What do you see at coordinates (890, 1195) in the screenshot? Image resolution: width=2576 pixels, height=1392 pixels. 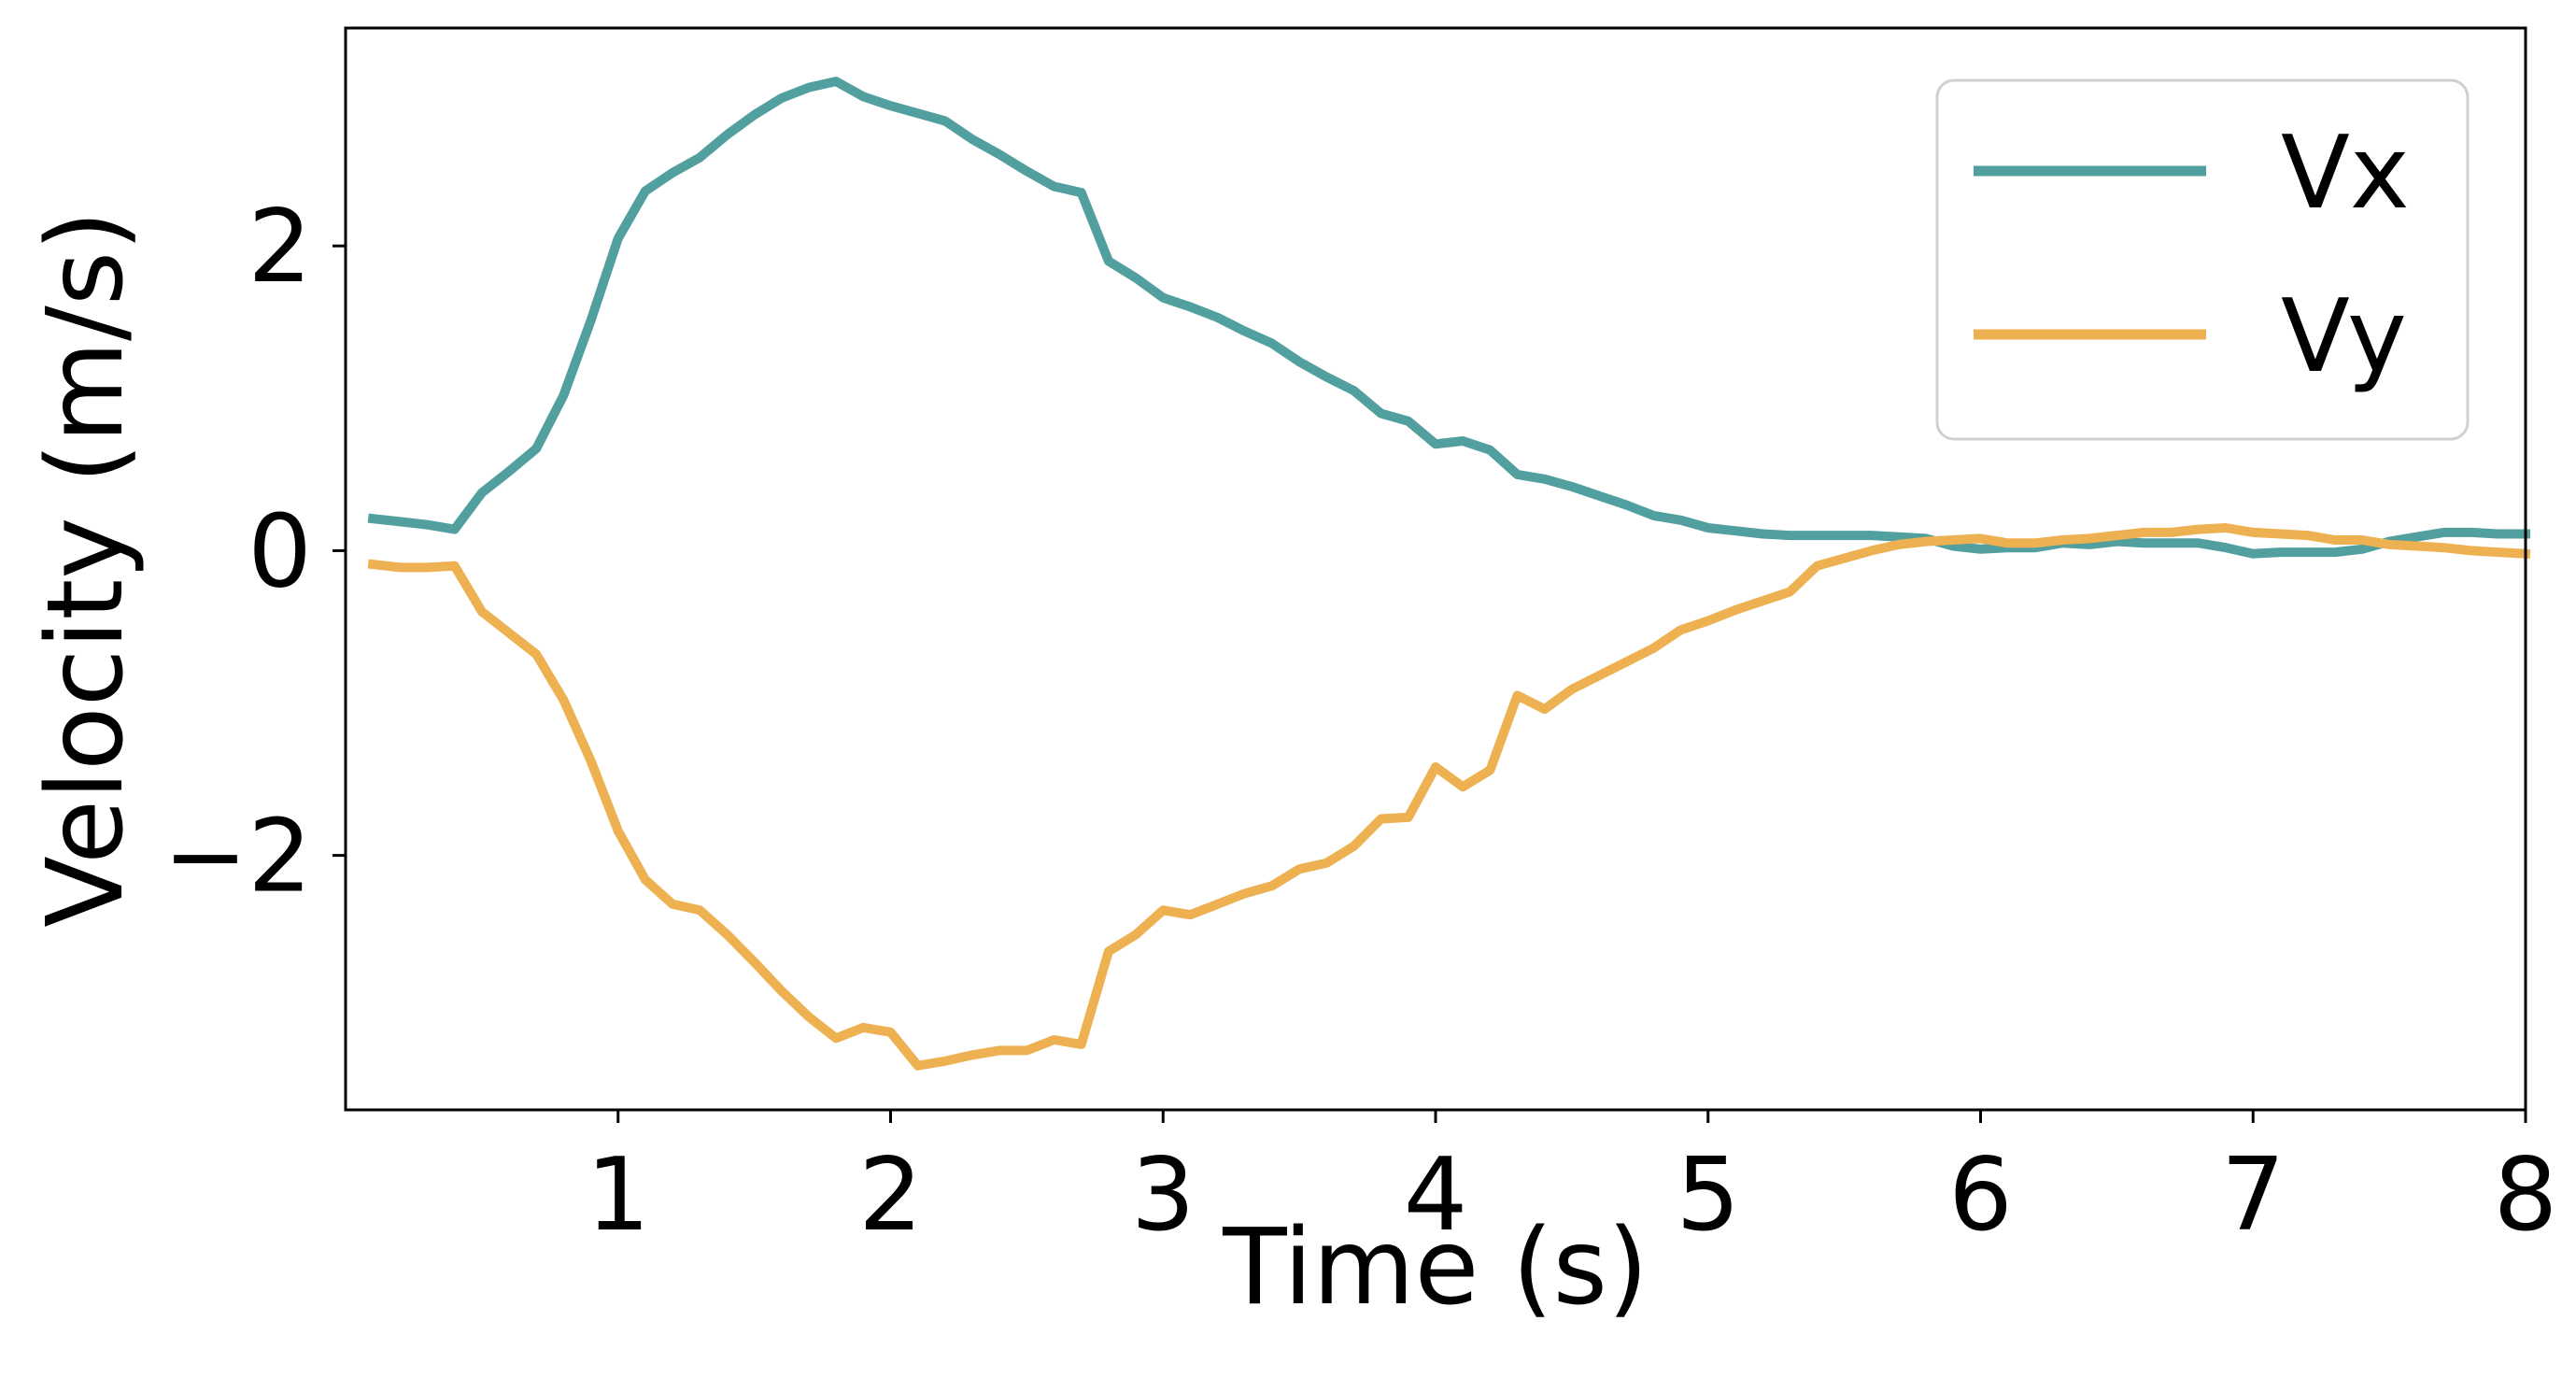 I see `x-tick-label: 2` at bounding box center [890, 1195].